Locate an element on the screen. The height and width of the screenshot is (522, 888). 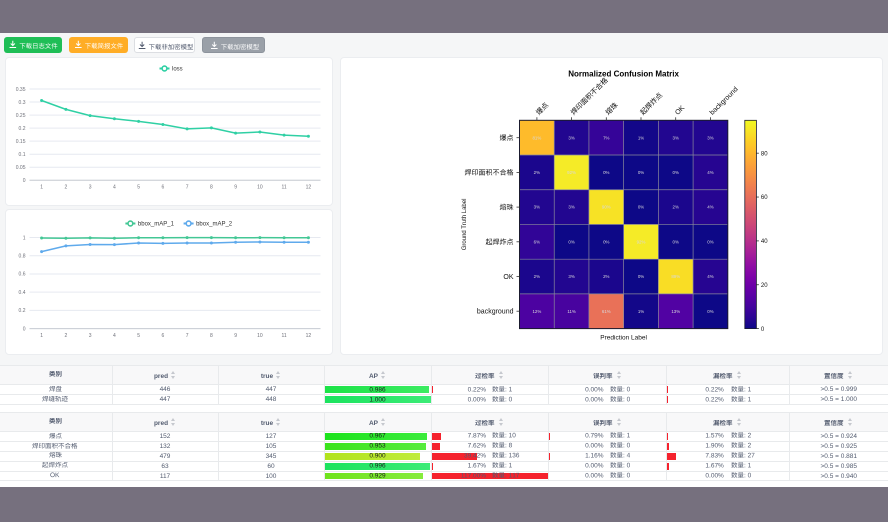
svg-text: 81% is located at coordinates (536, 137).